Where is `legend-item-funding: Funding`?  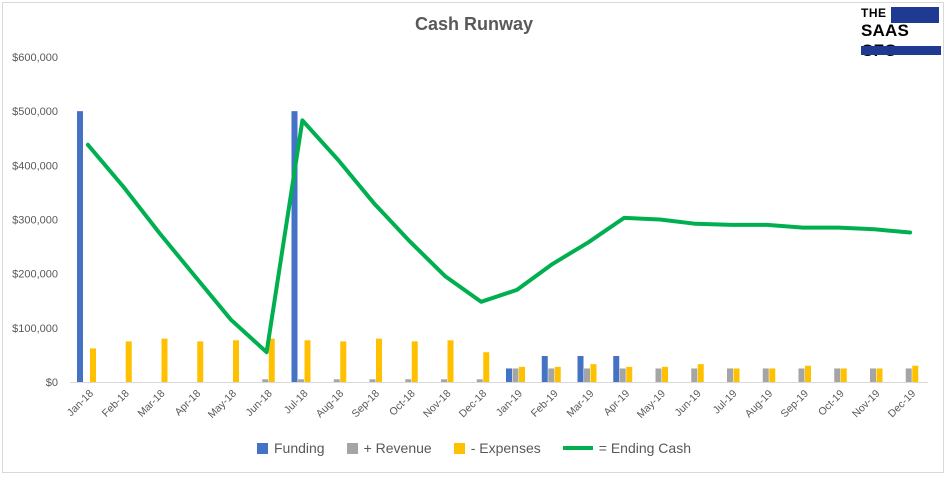 legend-item-funding: Funding is located at coordinates (291, 448).